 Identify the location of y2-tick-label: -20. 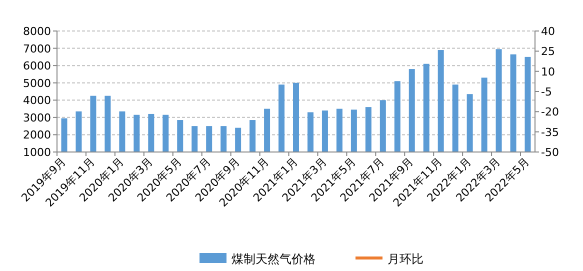
(550, 112).